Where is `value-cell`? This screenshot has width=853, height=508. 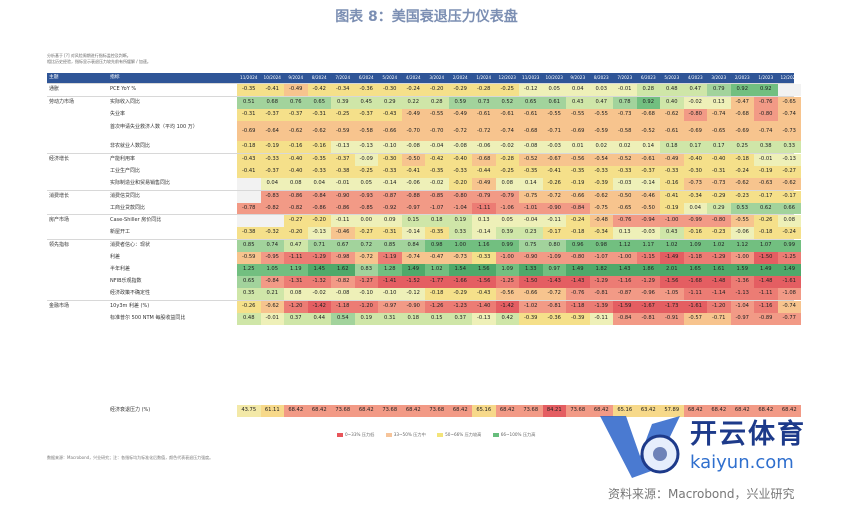 value-cell is located at coordinates (249, 196).